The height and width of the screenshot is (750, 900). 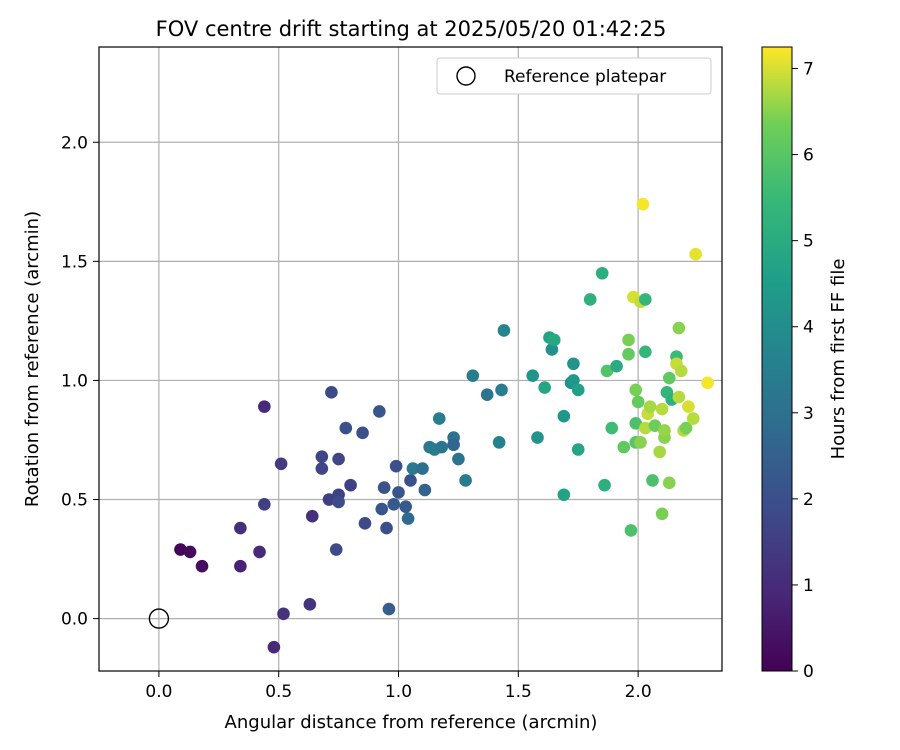 I want to click on y-axis-label: Rotation from reference (arcmin), so click(x=32, y=359).